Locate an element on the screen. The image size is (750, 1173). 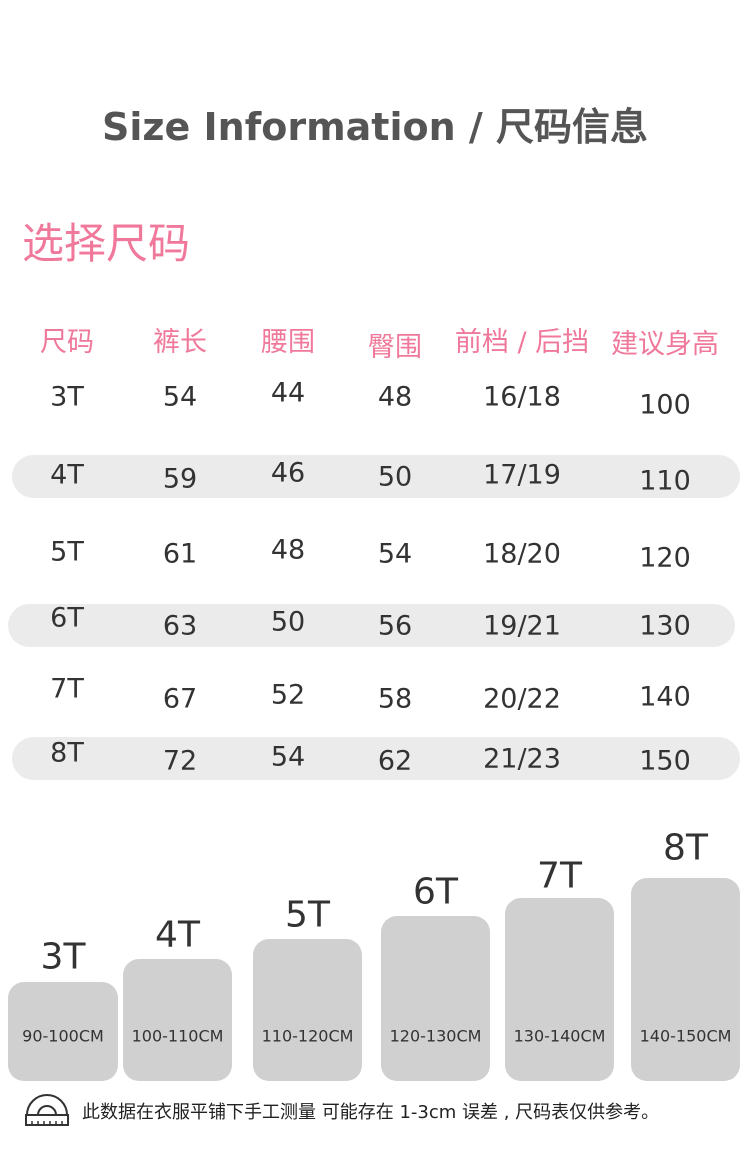
bar-range-label: 90-100CM is located at coordinates (63, 1036).